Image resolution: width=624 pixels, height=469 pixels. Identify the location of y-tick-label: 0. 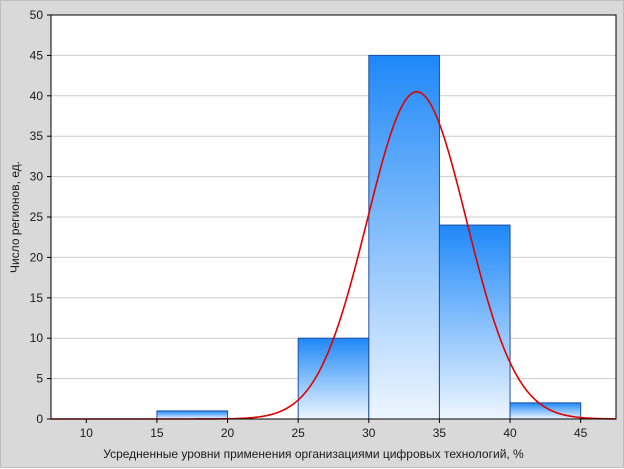
(39, 419).